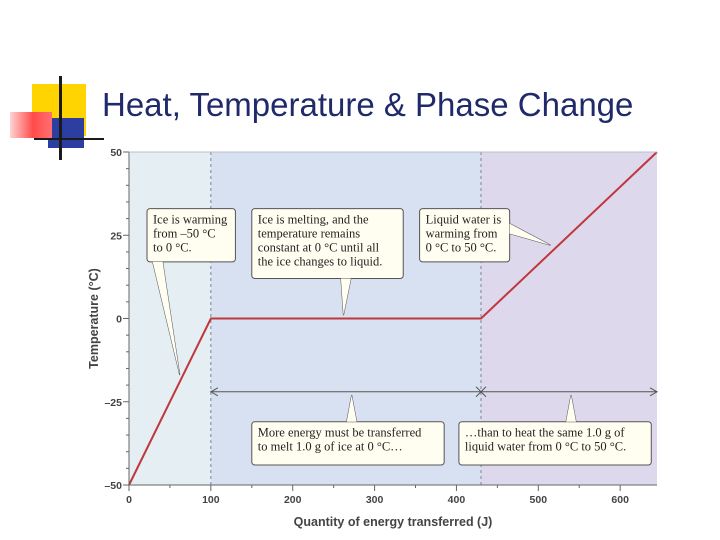 The width and height of the screenshot is (720, 540). What do you see at coordinates (116, 236) in the screenshot?
I see `y-tick-label: 25` at bounding box center [116, 236].